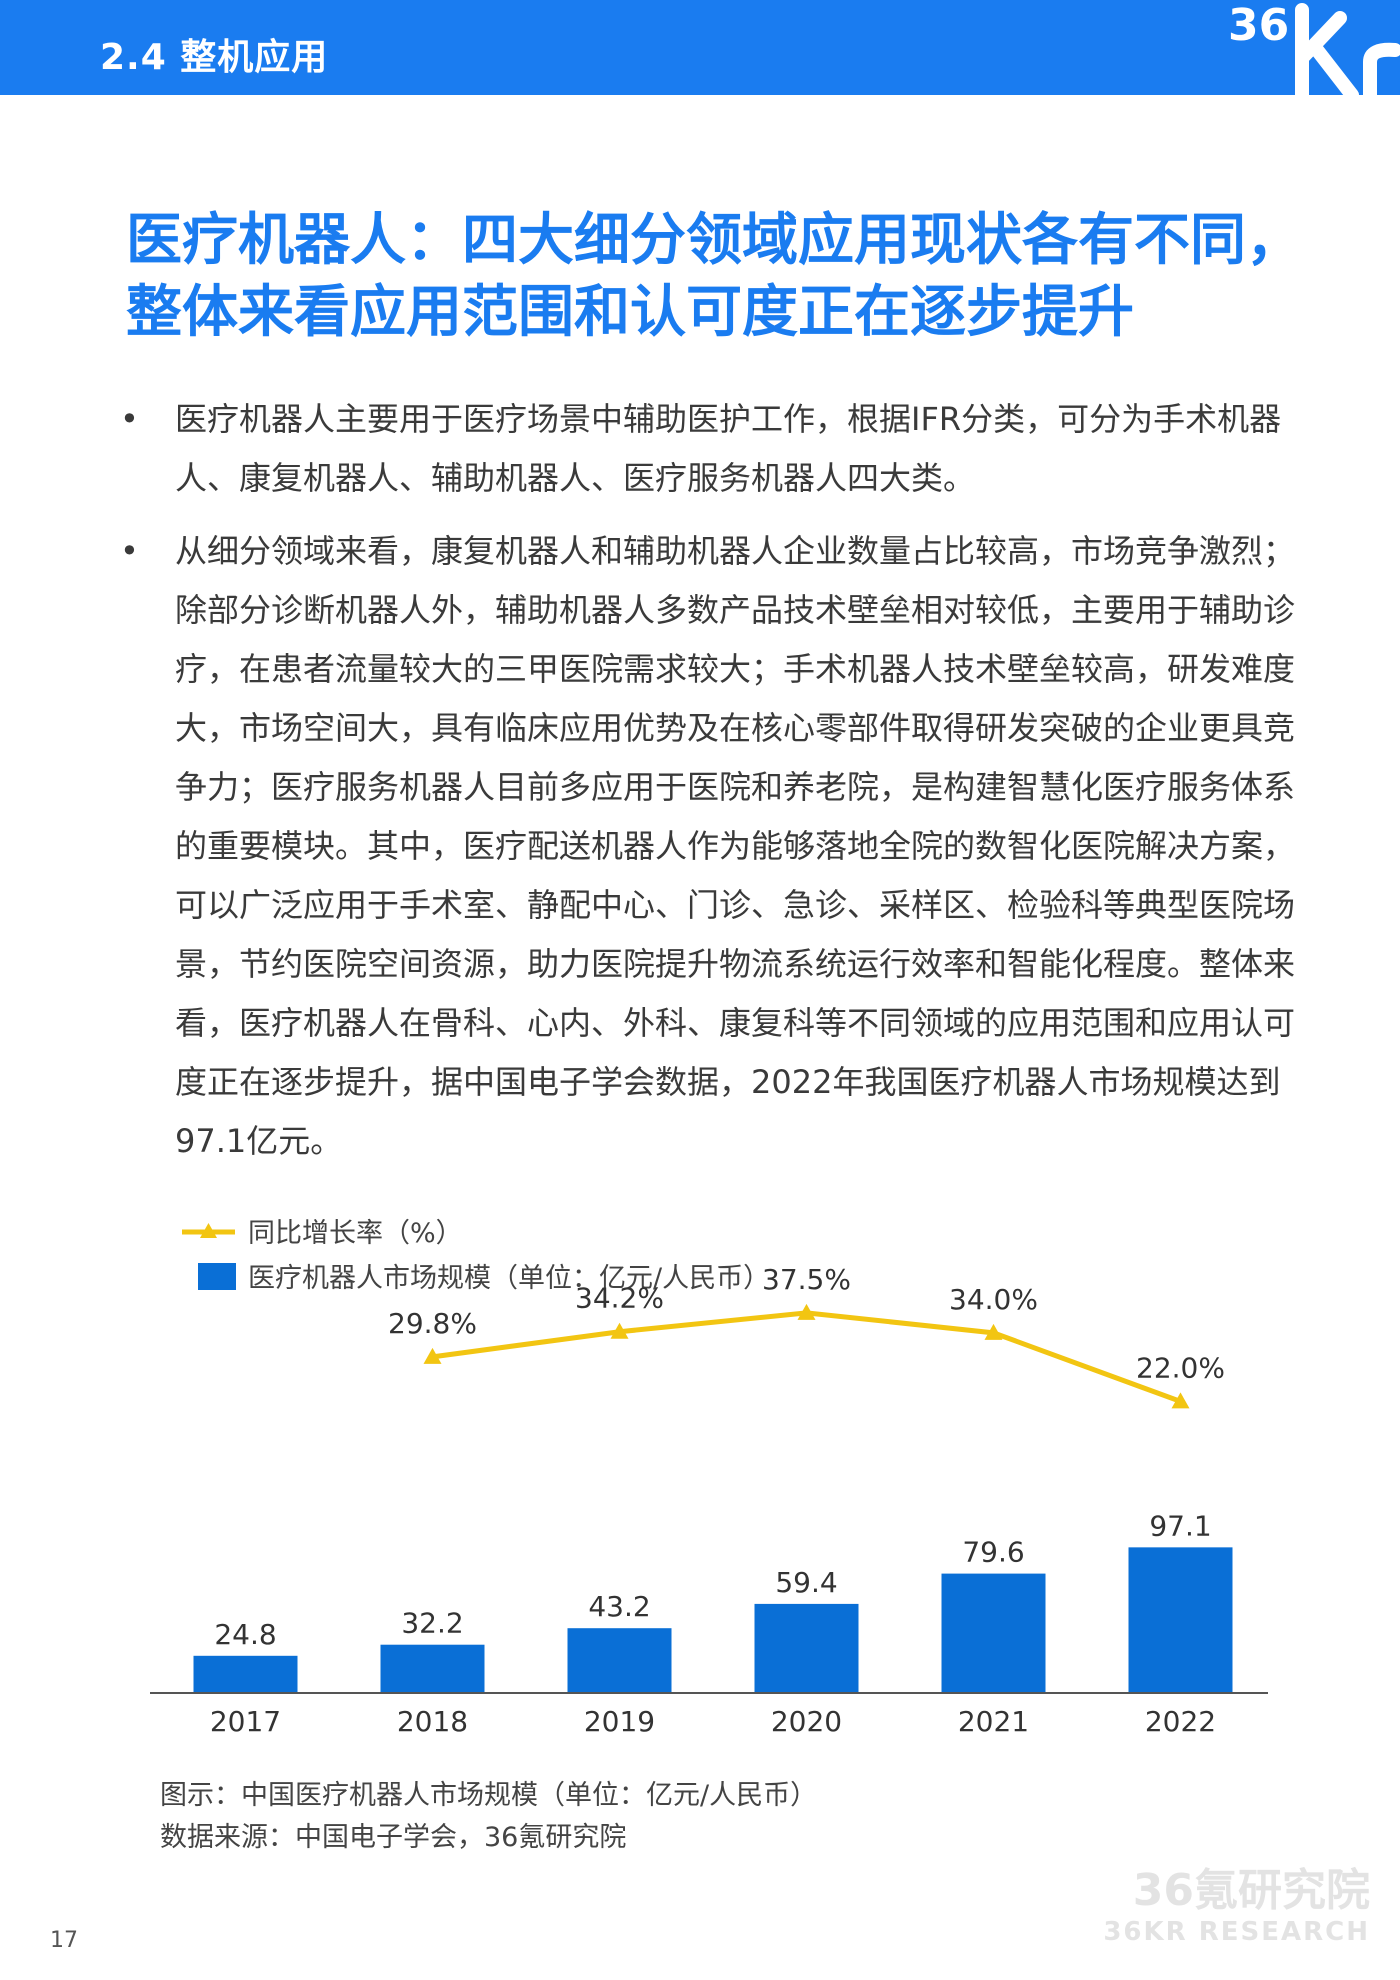  What do you see at coordinates (1180, 1721) in the screenshot?
I see `x-tick-label: 2022` at bounding box center [1180, 1721].